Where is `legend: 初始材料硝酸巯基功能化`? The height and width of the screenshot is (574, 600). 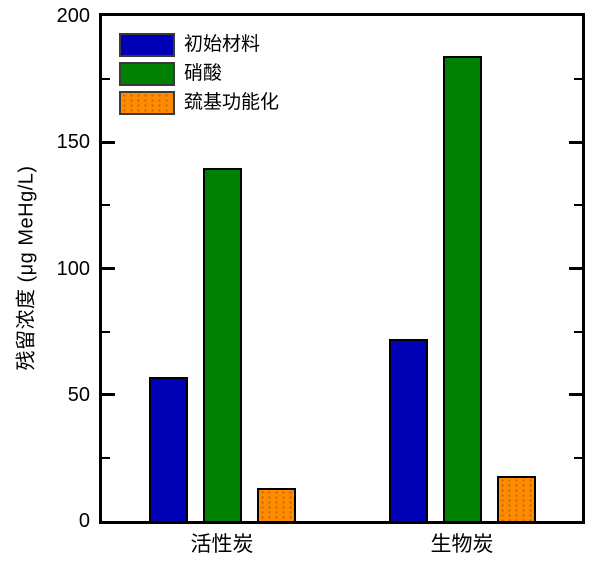 legend: 初始材料硝酸巯基功能化 is located at coordinates (199, 76).